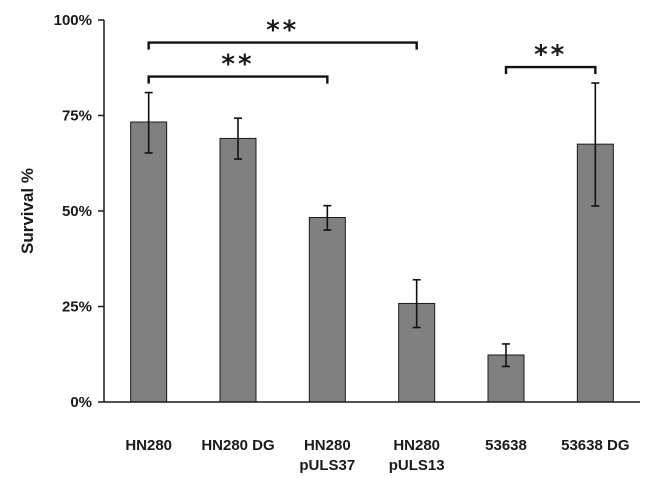  What do you see at coordinates (77, 211) in the screenshot?
I see `y-tick-label: 50%` at bounding box center [77, 211].